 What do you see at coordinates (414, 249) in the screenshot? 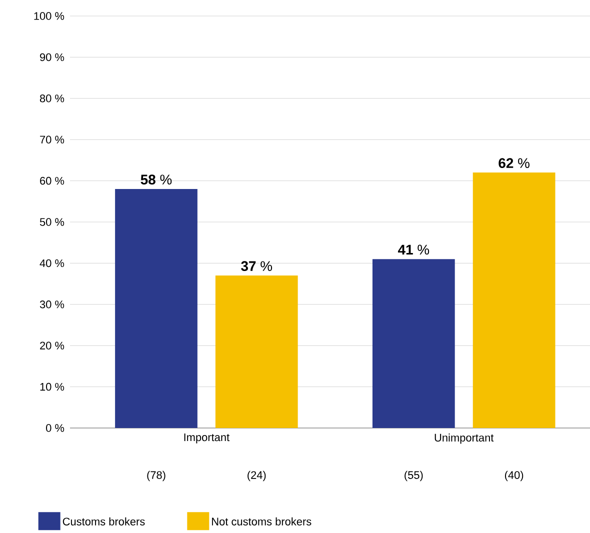
I see `data-label: 41 %` at bounding box center [414, 249].